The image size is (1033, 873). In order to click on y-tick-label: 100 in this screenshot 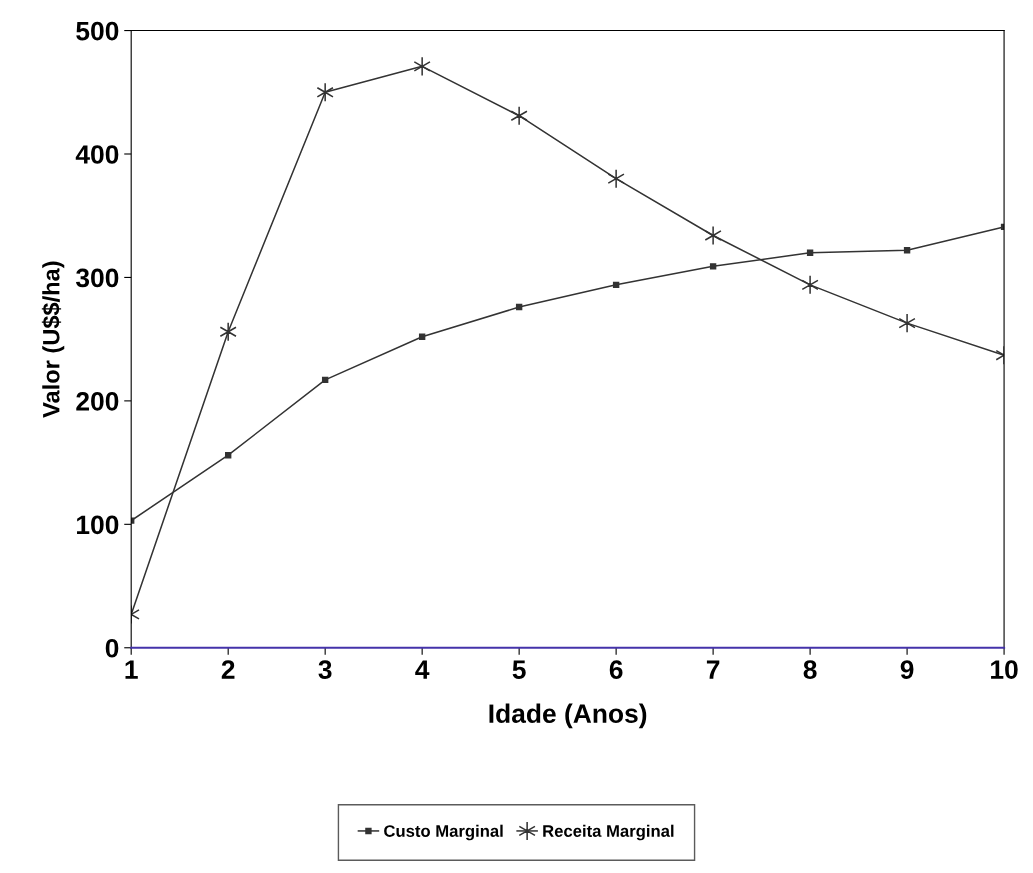, I will do `click(98, 525)`.